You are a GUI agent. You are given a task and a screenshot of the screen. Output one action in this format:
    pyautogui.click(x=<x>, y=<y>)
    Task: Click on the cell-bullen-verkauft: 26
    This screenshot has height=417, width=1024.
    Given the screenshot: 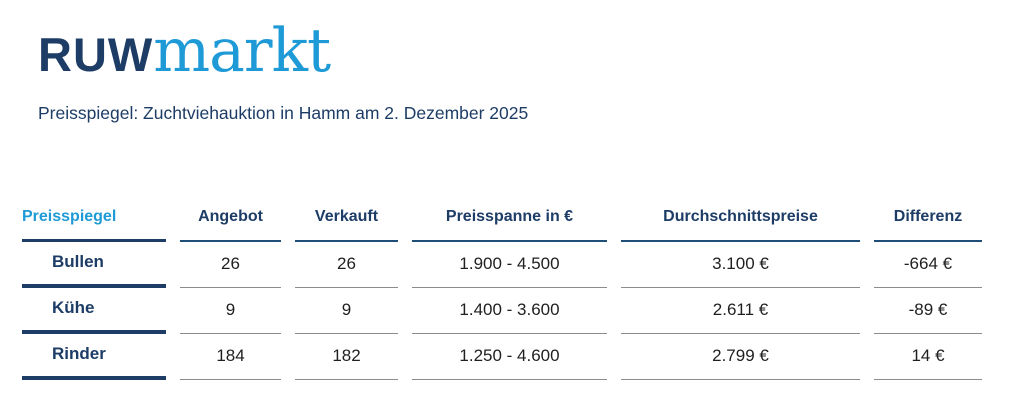 What is the action you would take?
    pyautogui.click(x=346, y=265)
    